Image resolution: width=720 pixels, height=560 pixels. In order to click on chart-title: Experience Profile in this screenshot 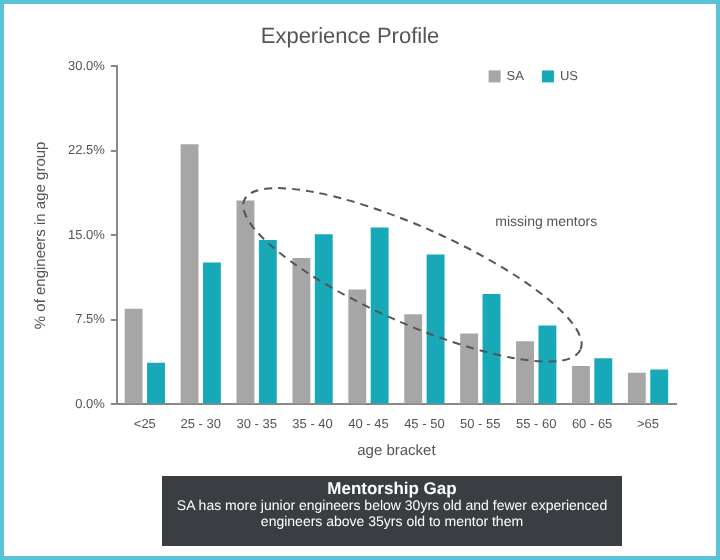, I will do `click(350, 37)`.